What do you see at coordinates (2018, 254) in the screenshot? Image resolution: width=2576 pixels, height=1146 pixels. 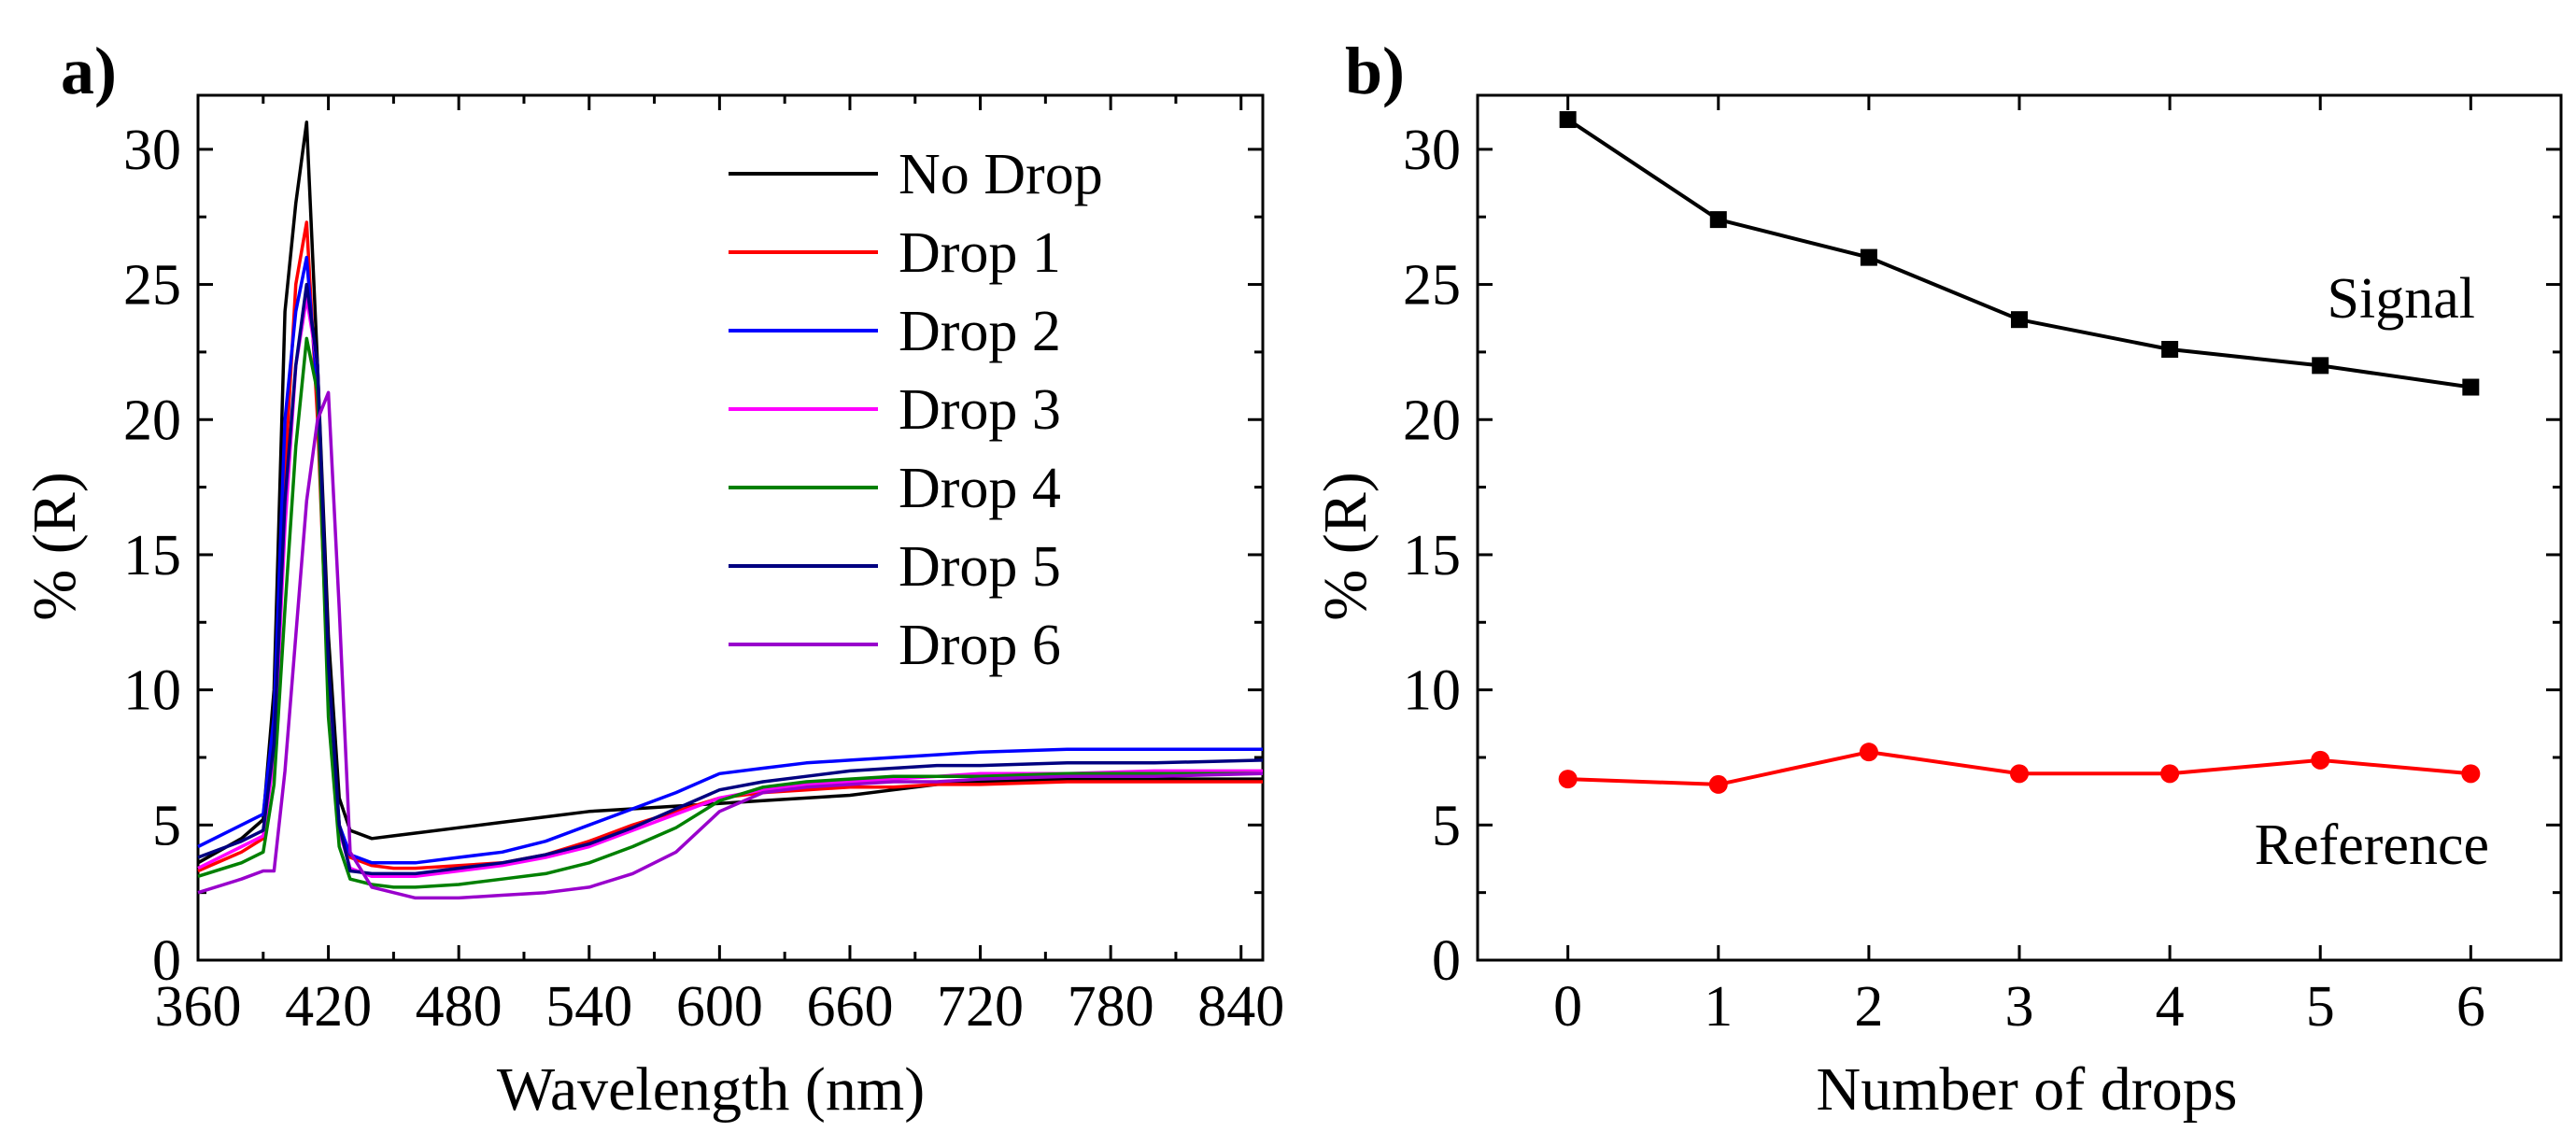 I see `series-line-signal` at bounding box center [2018, 254].